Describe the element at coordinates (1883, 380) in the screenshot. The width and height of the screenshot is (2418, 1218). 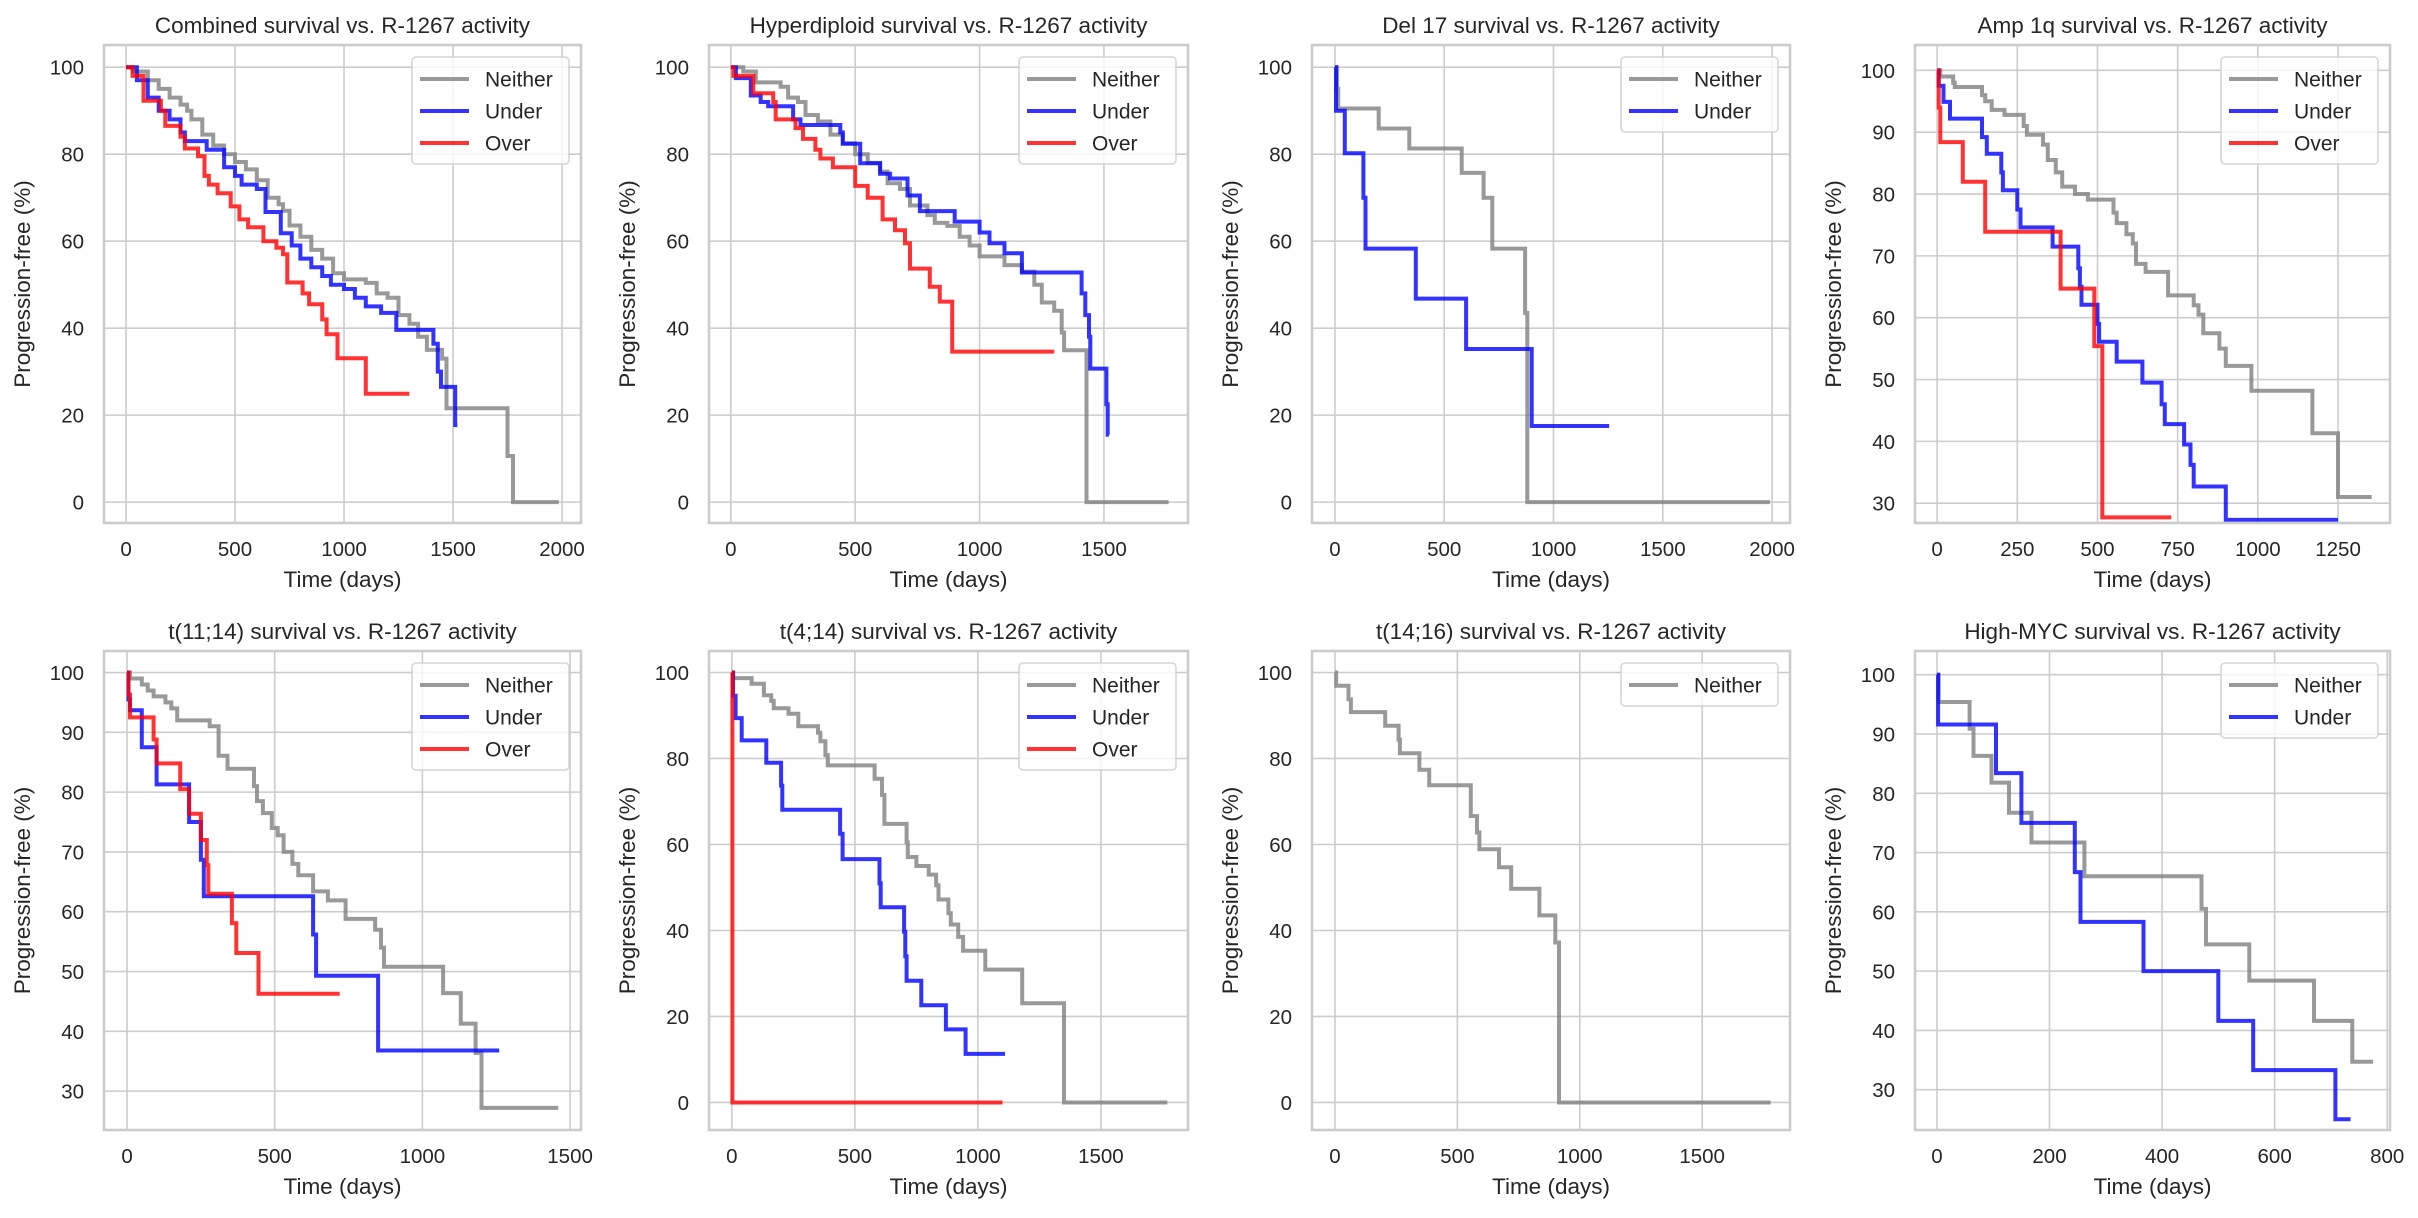
I see `y-tick-label: 50` at that location.